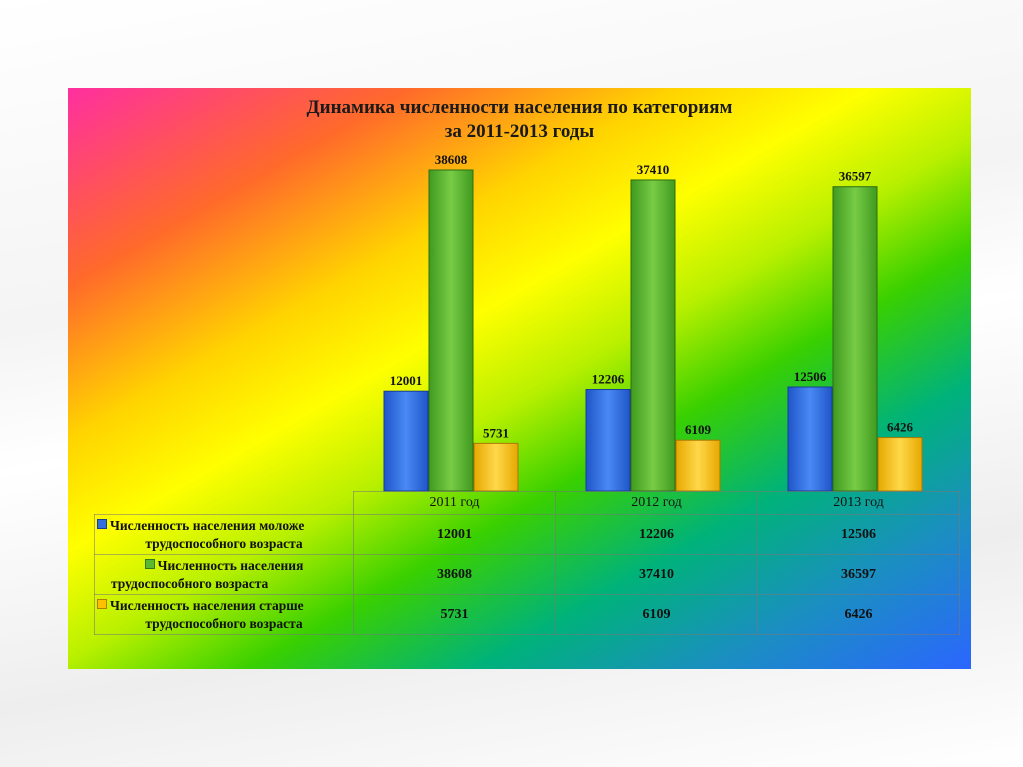  I want to click on bar-data-label: 36597, so click(855, 176).